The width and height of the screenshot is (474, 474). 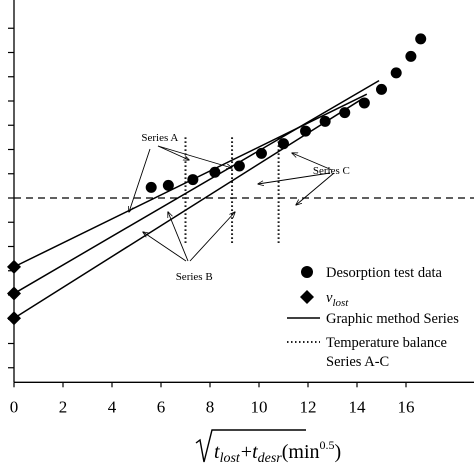 What do you see at coordinates (301, 452) in the screenshot?
I see `x-axis-label-unit: (min` at bounding box center [301, 452].